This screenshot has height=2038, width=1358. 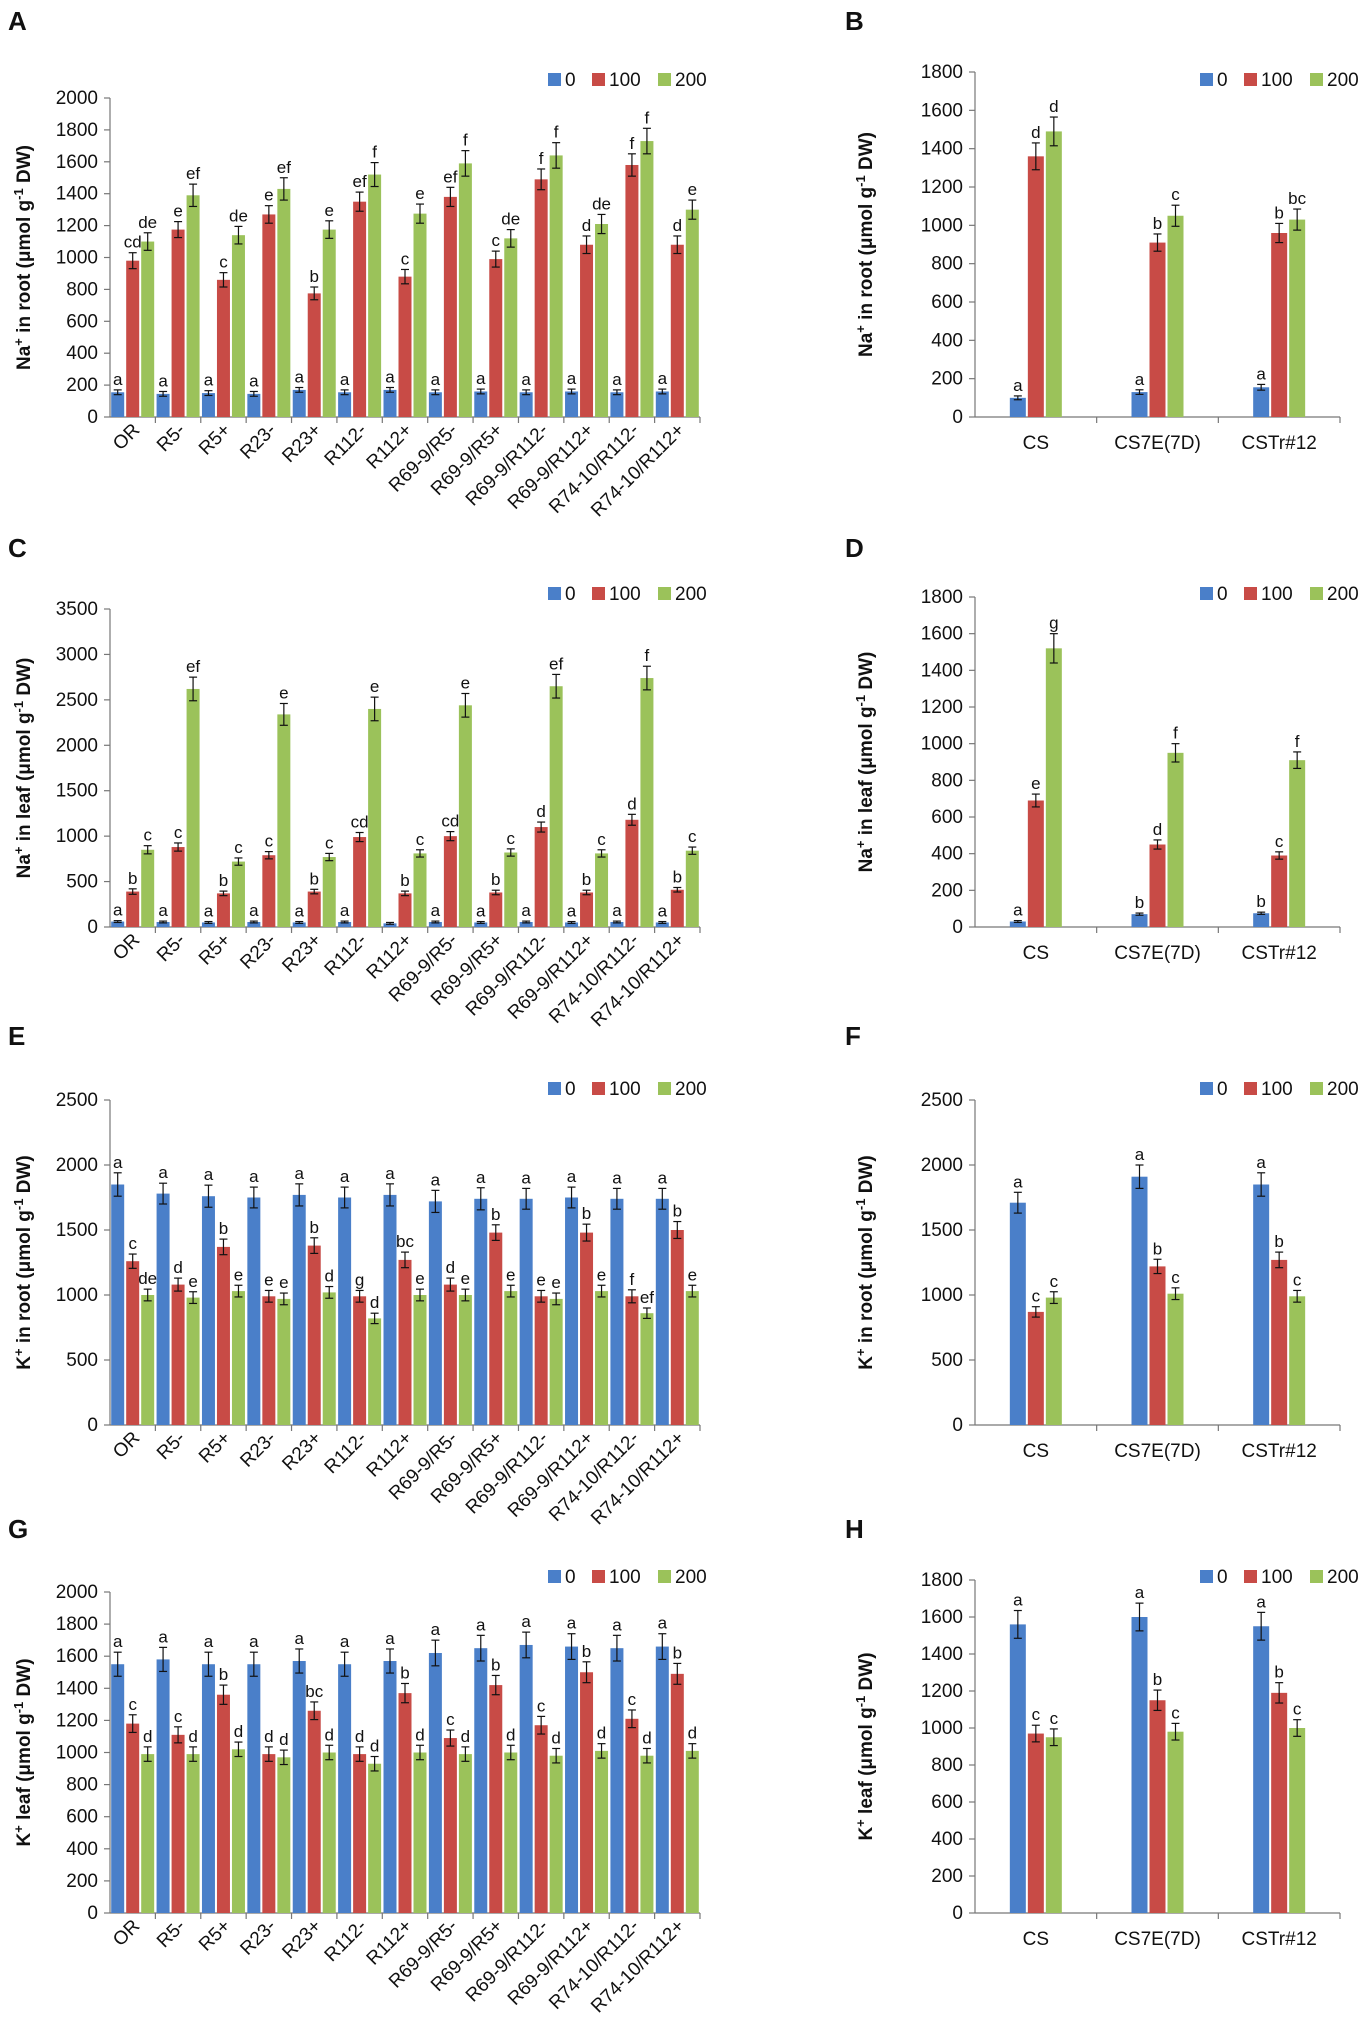 What do you see at coordinates (854, 21) in the screenshot?
I see `panel-letter: B` at bounding box center [854, 21].